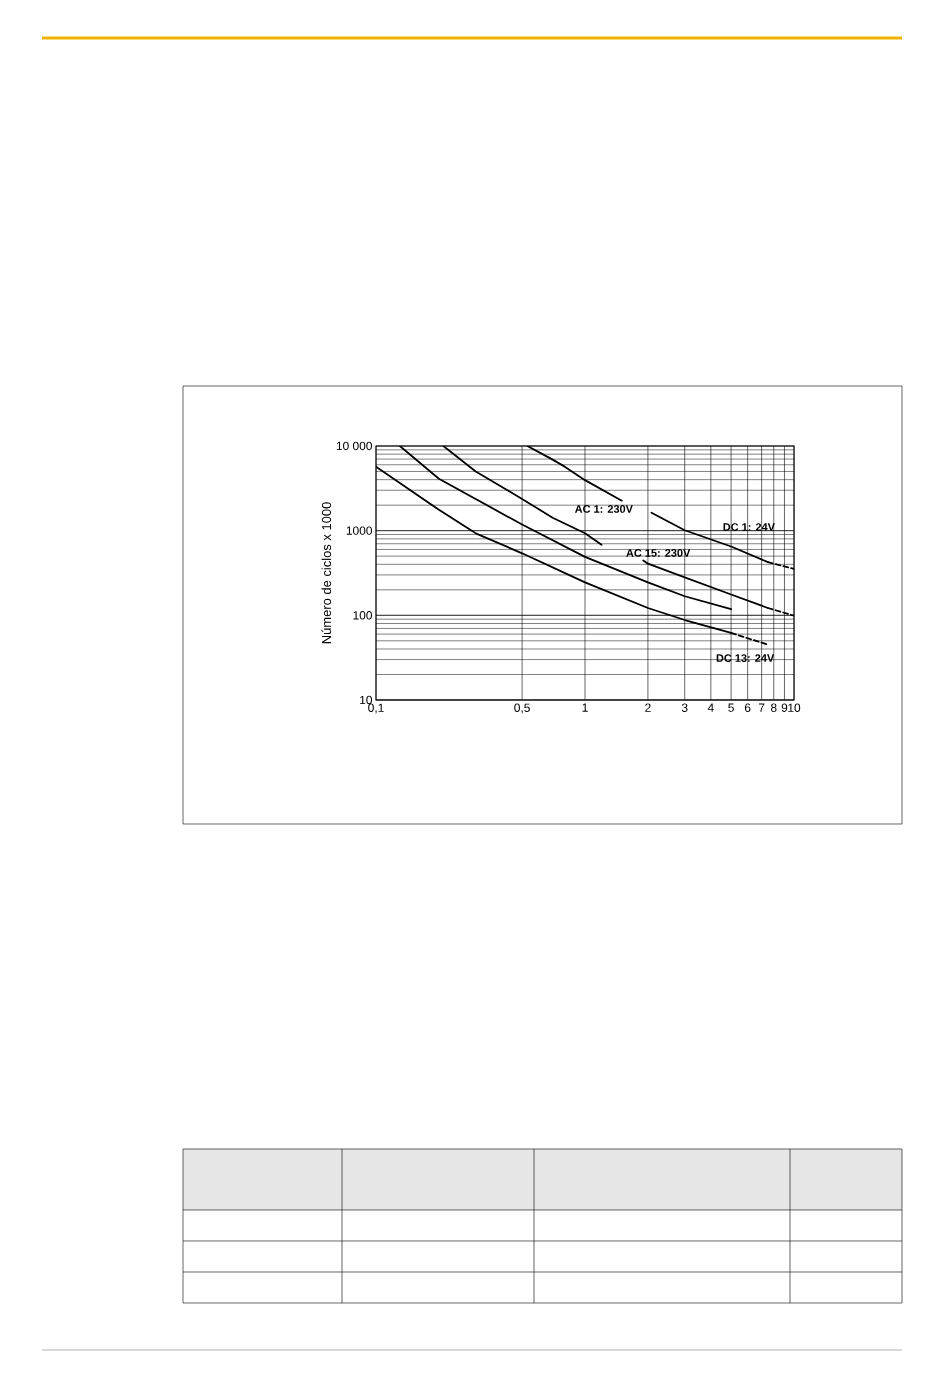 The image size is (950, 1387). I want to click on y-axis-title: Número de ciclos x 1000, so click(326, 573).